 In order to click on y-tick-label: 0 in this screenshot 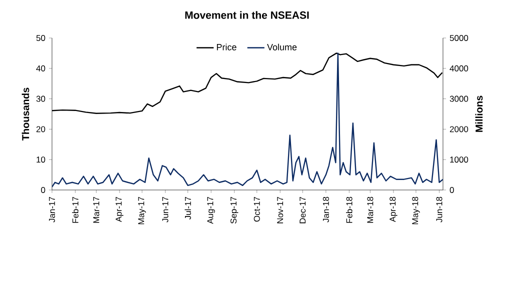, I will do `click(43, 189)`.